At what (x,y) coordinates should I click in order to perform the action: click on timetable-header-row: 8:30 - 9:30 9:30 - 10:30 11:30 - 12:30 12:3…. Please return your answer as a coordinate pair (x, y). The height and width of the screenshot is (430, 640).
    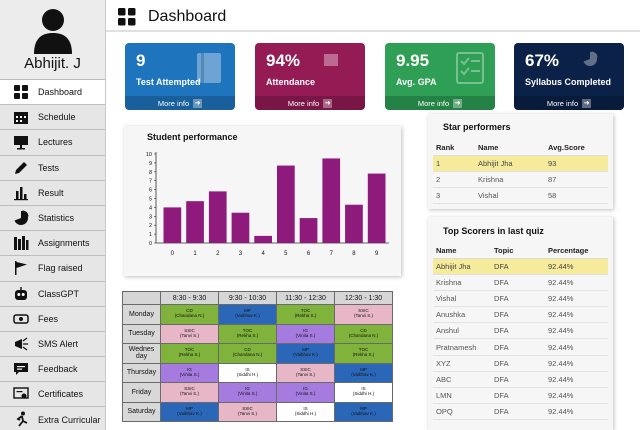
    Looking at the image, I should click on (257, 298).